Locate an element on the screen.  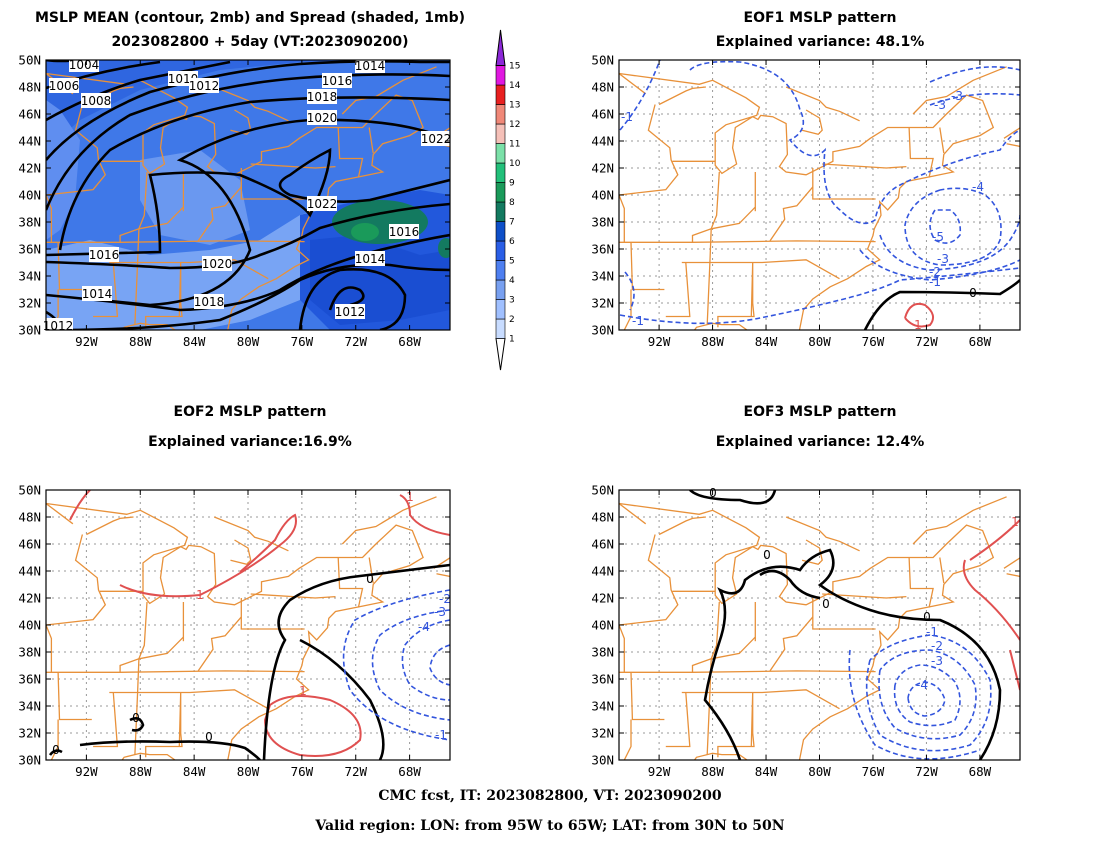
contour-label: -4 is located at coordinates (424, 627).